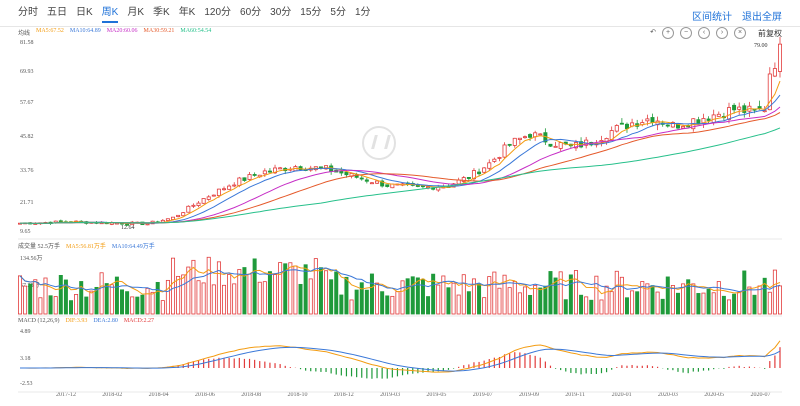 The height and width of the screenshot is (406, 800). What do you see at coordinates (668, 33) in the screenshot?
I see `zoom-in-icon: +` at bounding box center [668, 33].